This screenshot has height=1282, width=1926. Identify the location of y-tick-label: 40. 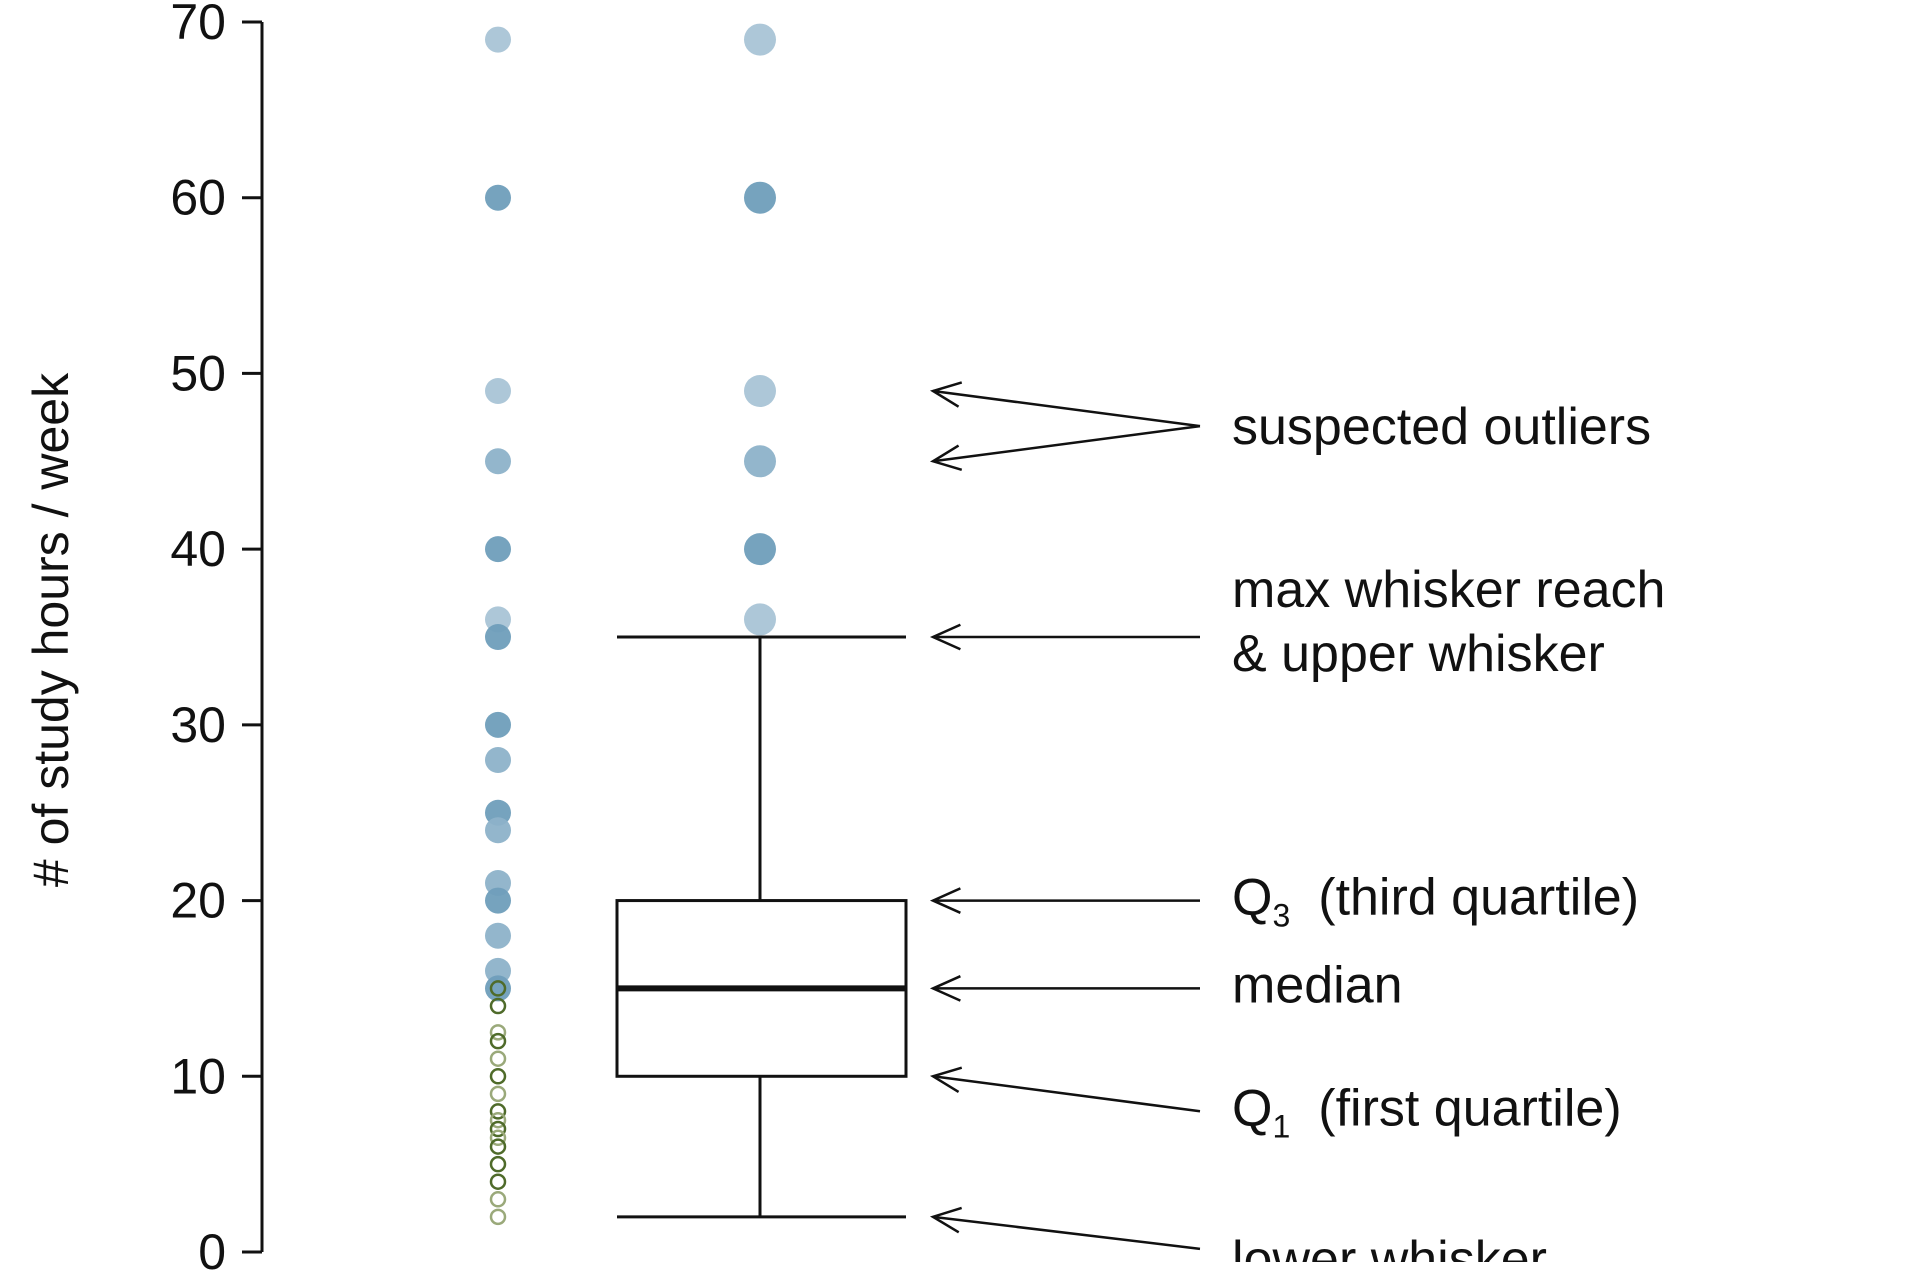
(198, 549).